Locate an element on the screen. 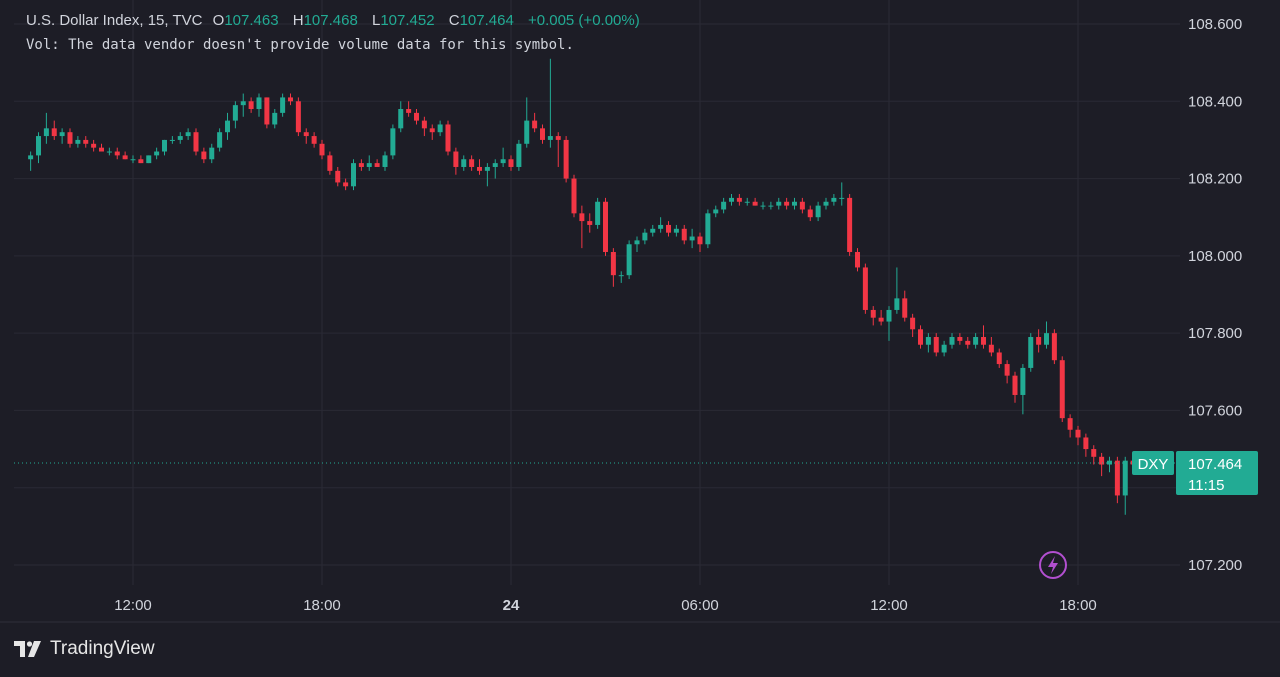 This screenshot has height=677, width=1280. price-tick-label: 108.000 is located at coordinates (1215, 256).